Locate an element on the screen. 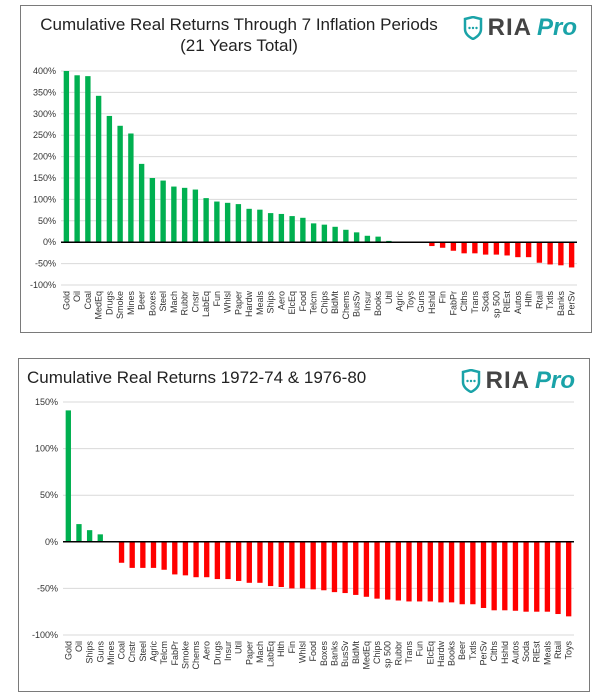 This screenshot has height=693, width=600. x-tick-label: MedEq is located at coordinates (366, 655).